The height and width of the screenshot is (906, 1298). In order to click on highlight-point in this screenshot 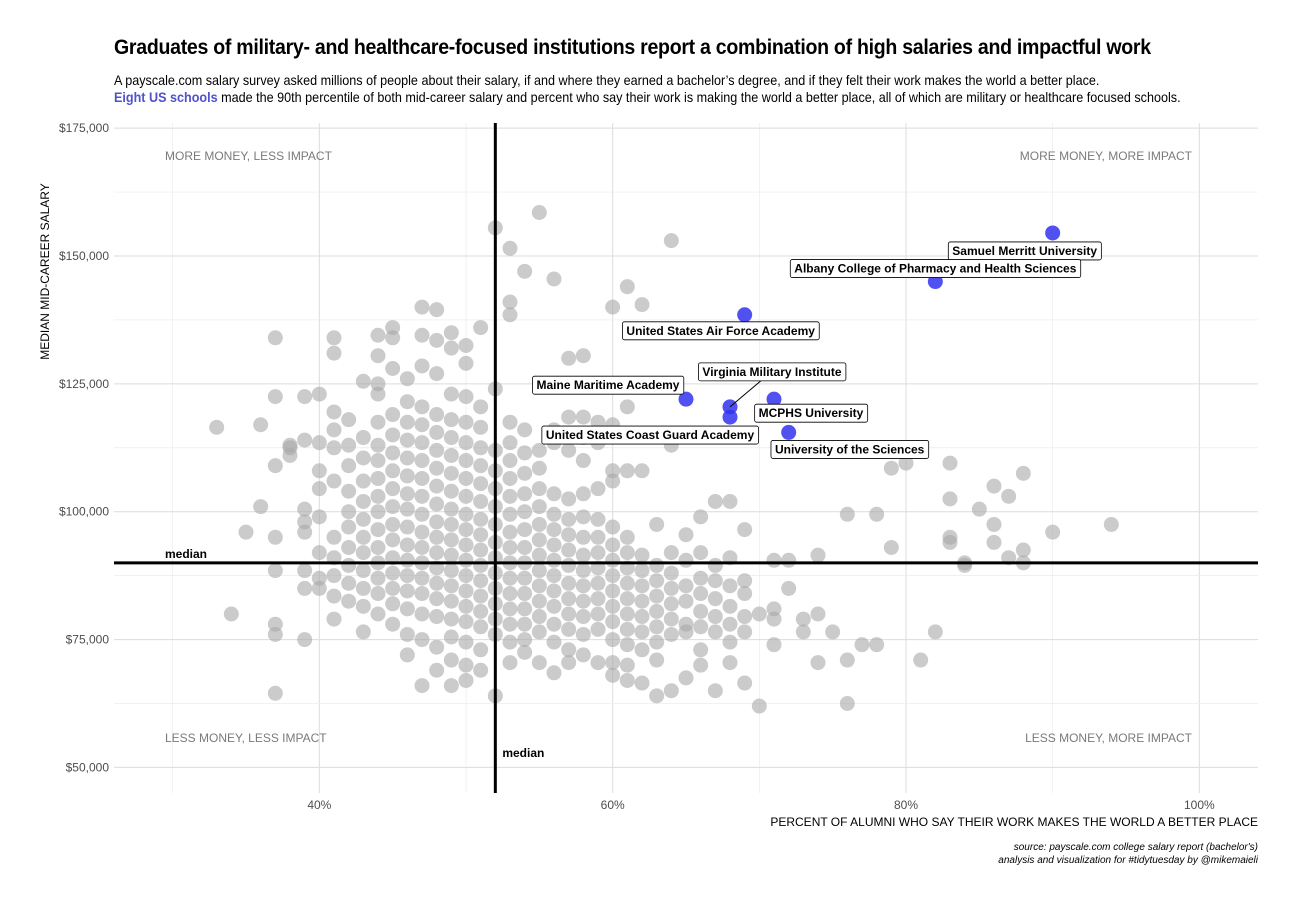, I will do `click(1053, 233)`.